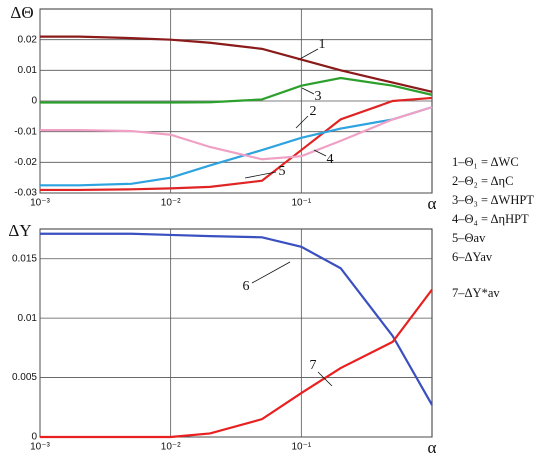  I want to click on line-annotation: 3, so click(318, 96).